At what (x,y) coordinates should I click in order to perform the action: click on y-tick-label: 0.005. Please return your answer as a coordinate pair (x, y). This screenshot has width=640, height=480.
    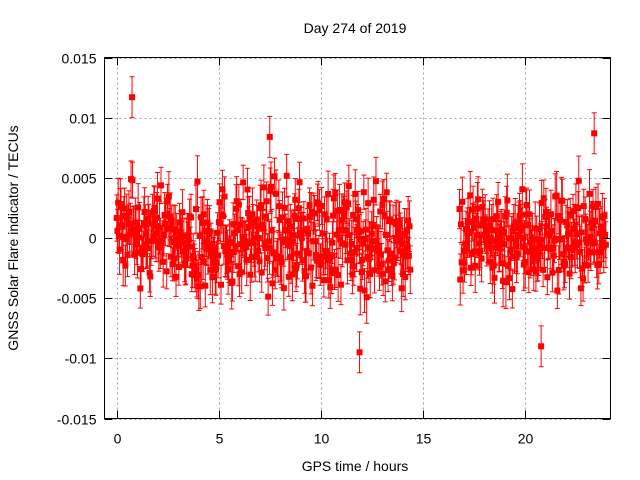
    Looking at the image, I should click on (78, 179).